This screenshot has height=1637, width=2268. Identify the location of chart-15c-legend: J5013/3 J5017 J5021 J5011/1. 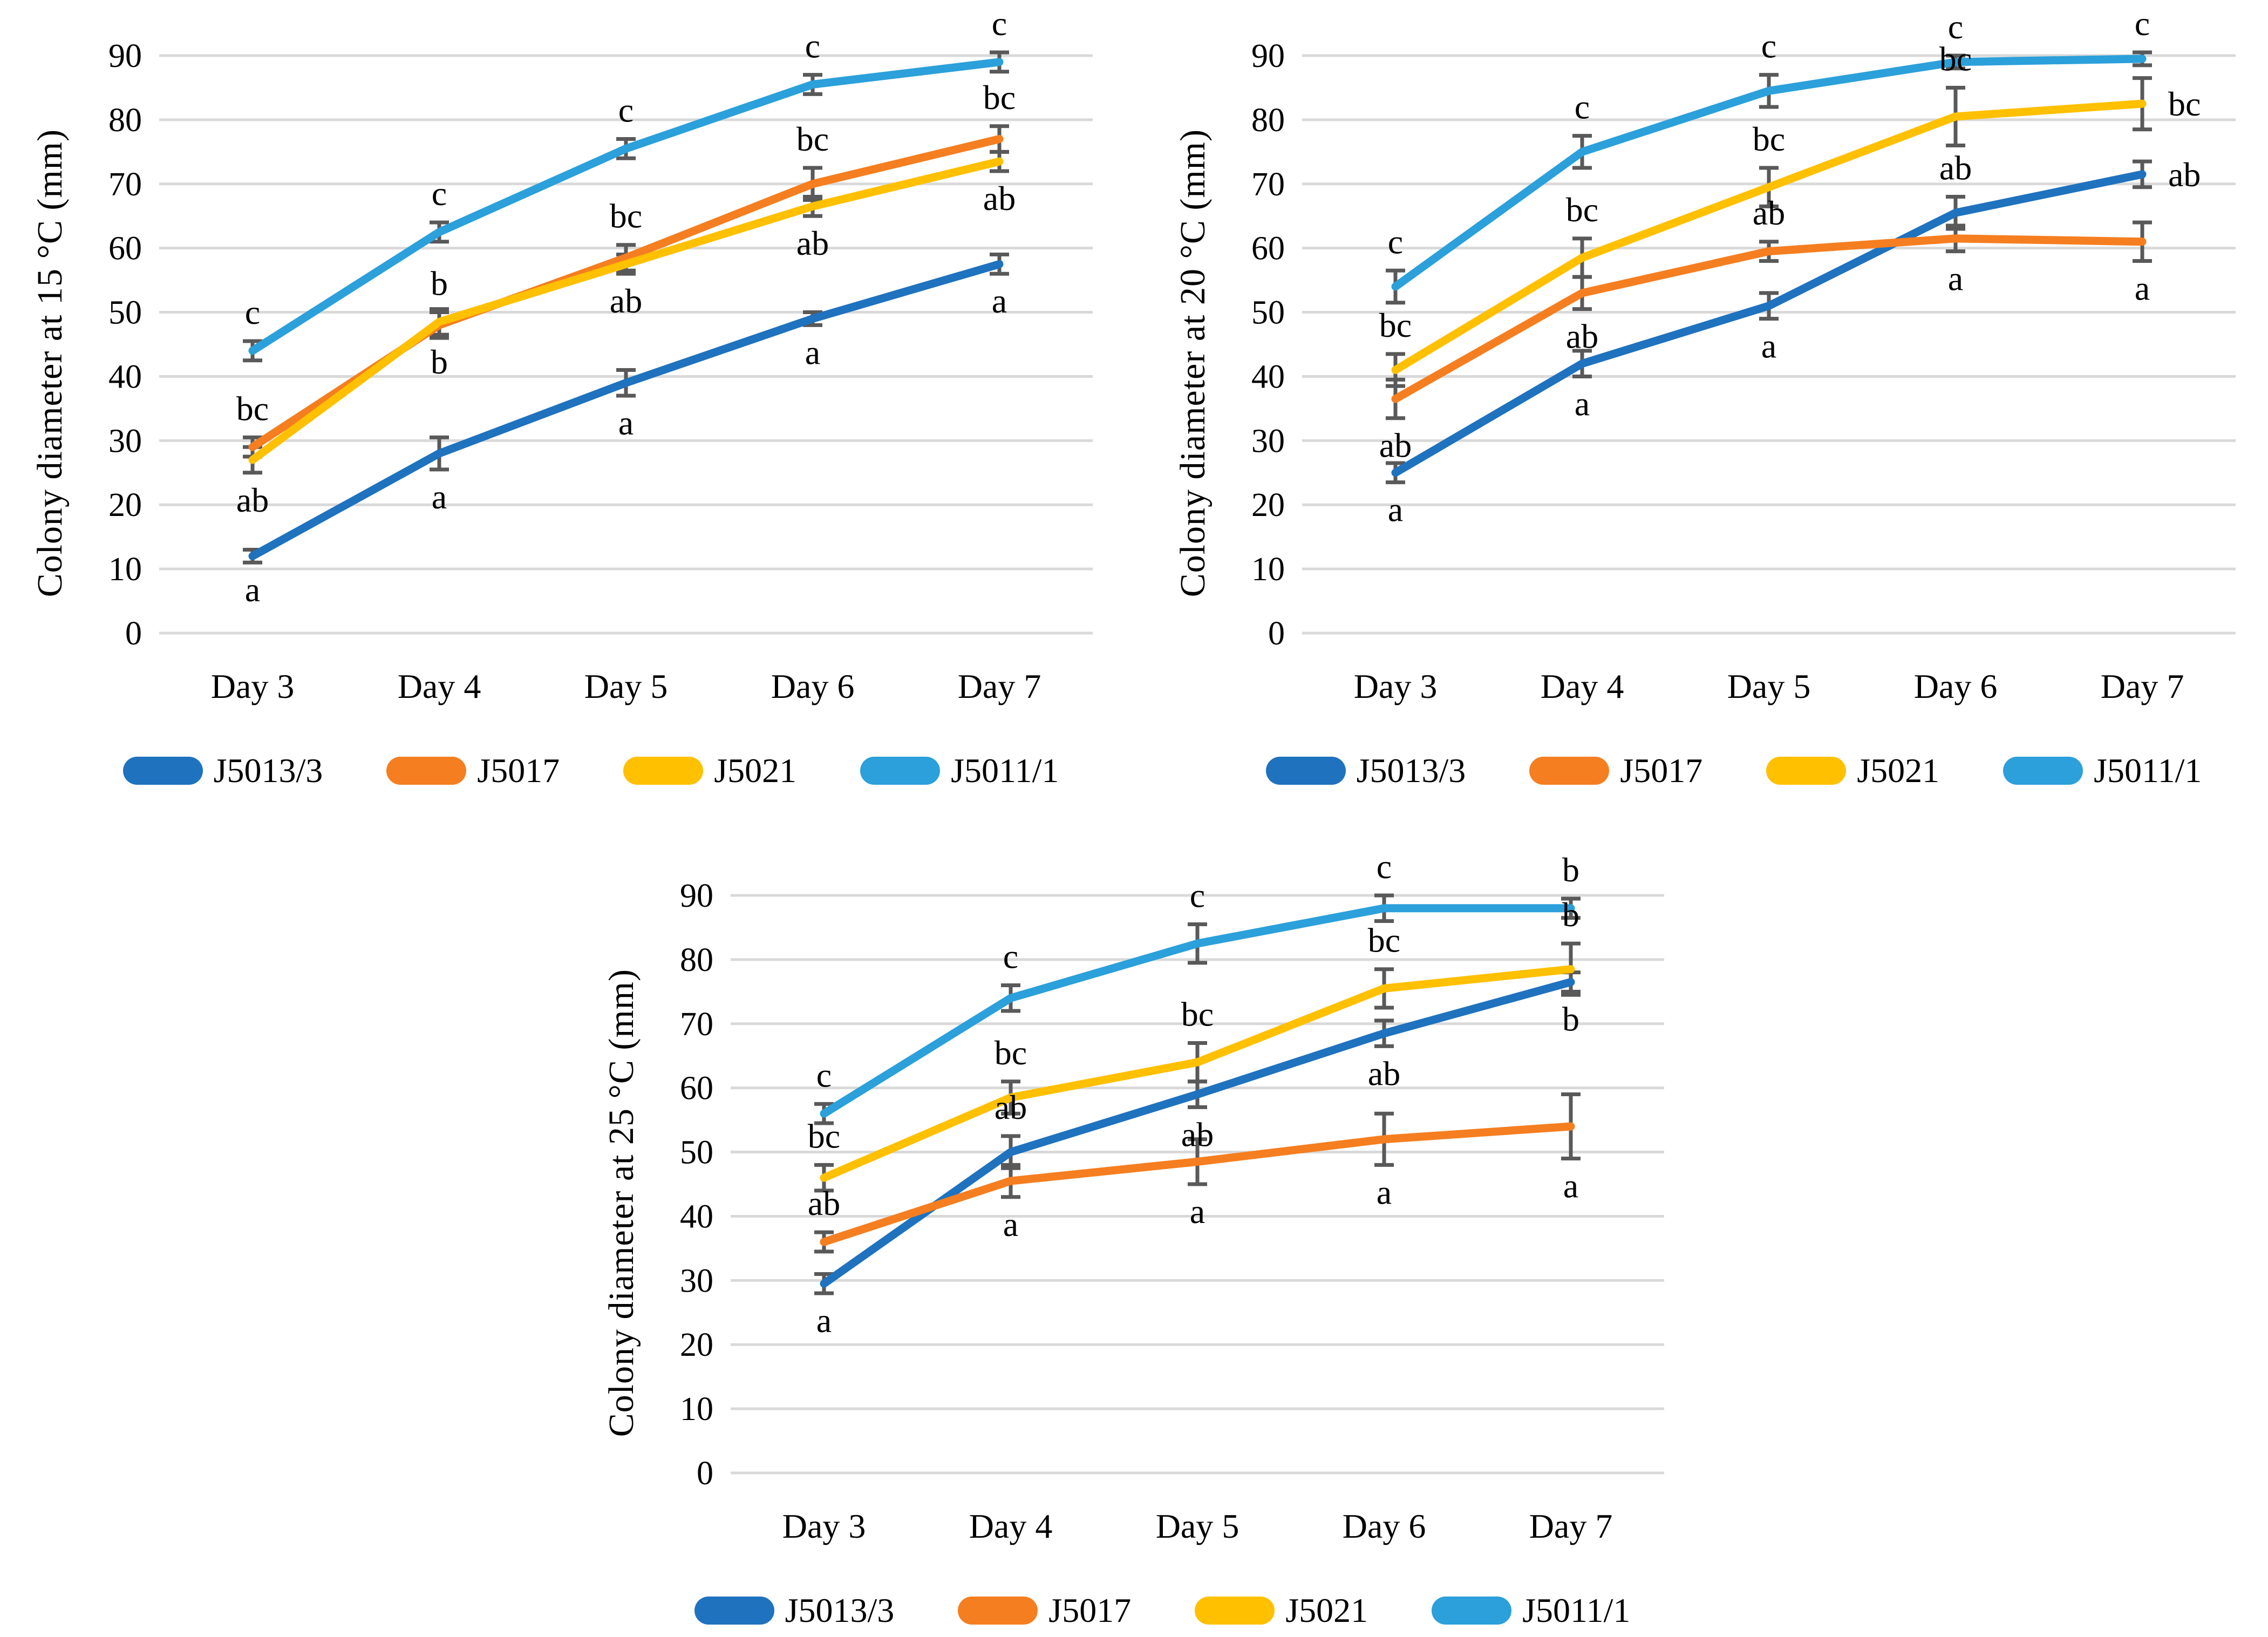
(591, 770).